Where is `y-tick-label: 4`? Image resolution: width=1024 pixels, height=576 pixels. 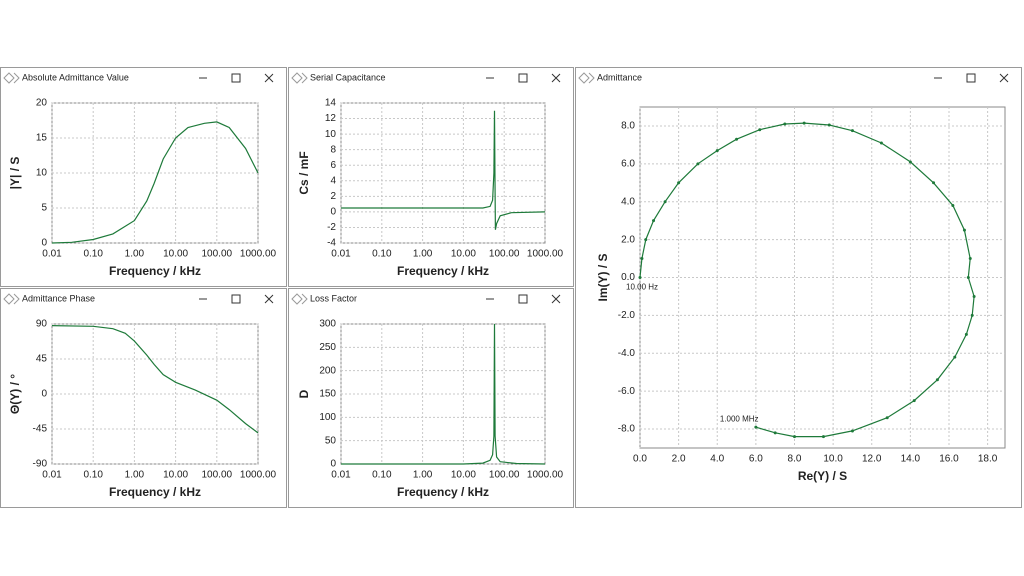 y-tick-label: 4 is located at coordinates (333, 180).